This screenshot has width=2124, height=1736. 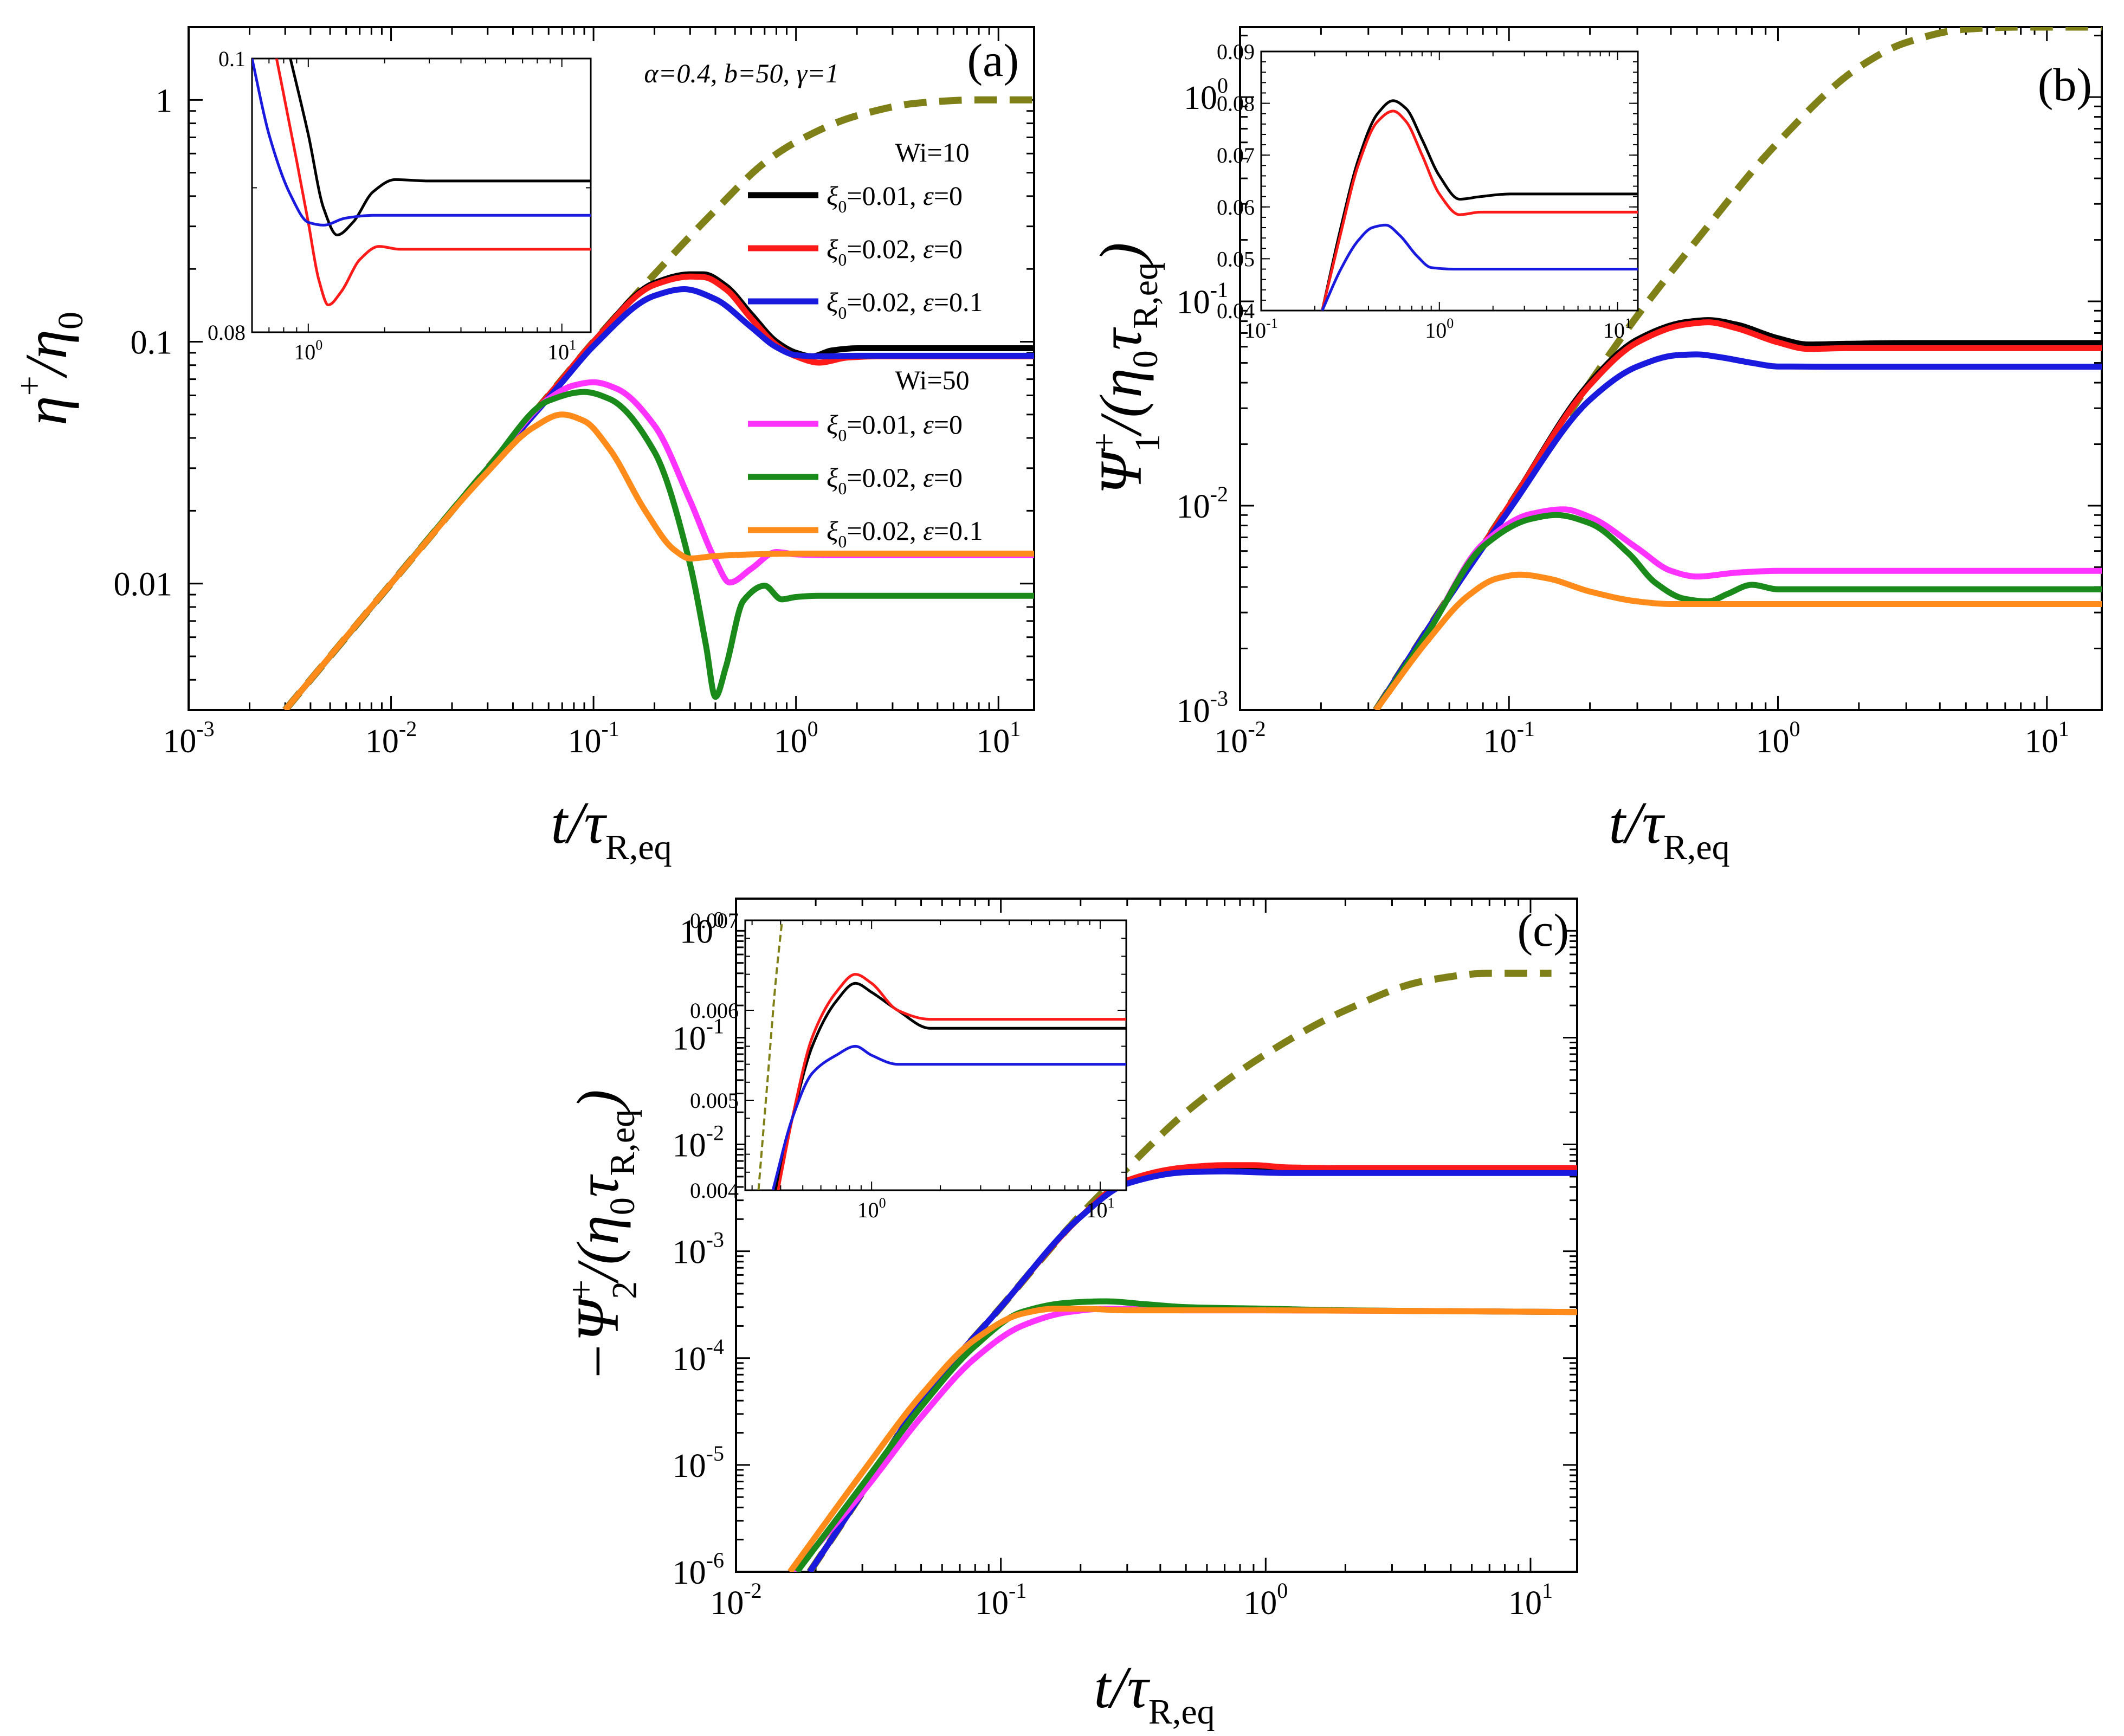 What do you see at coordinates (1669, 828) in the screenshot?
I see `b-x-axis-label: t/τR,eq` at bounding box center [1669, 828].